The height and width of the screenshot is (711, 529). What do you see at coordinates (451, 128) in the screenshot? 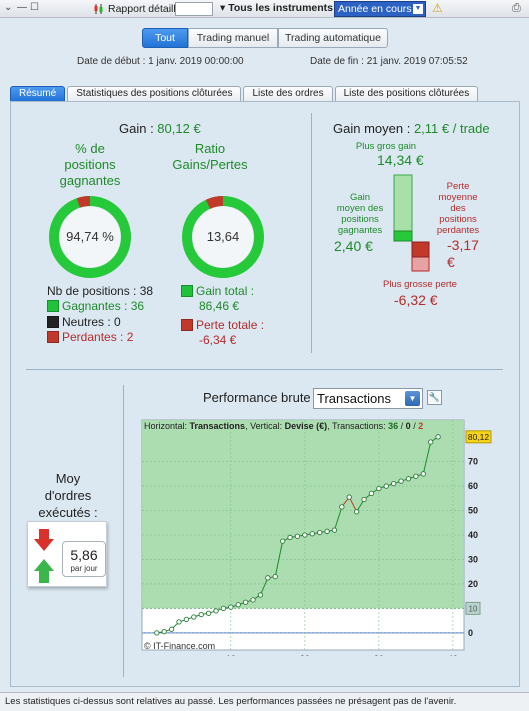
I see `average-gain-value: 2,11 € / trade` at bounding box center [451, 128].